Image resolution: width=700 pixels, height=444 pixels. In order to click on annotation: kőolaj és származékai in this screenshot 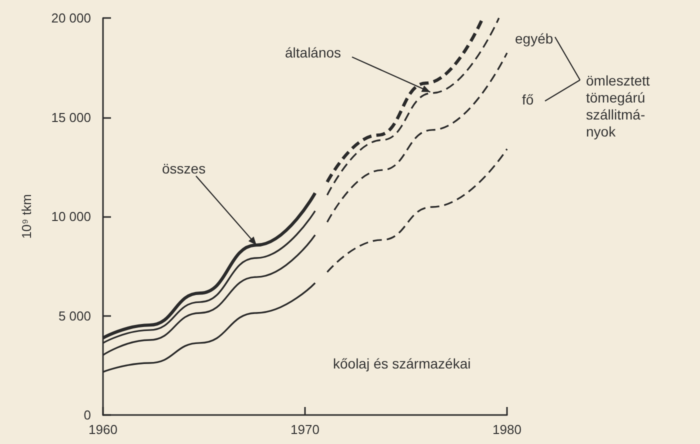, I will do `click(402, 364)`.